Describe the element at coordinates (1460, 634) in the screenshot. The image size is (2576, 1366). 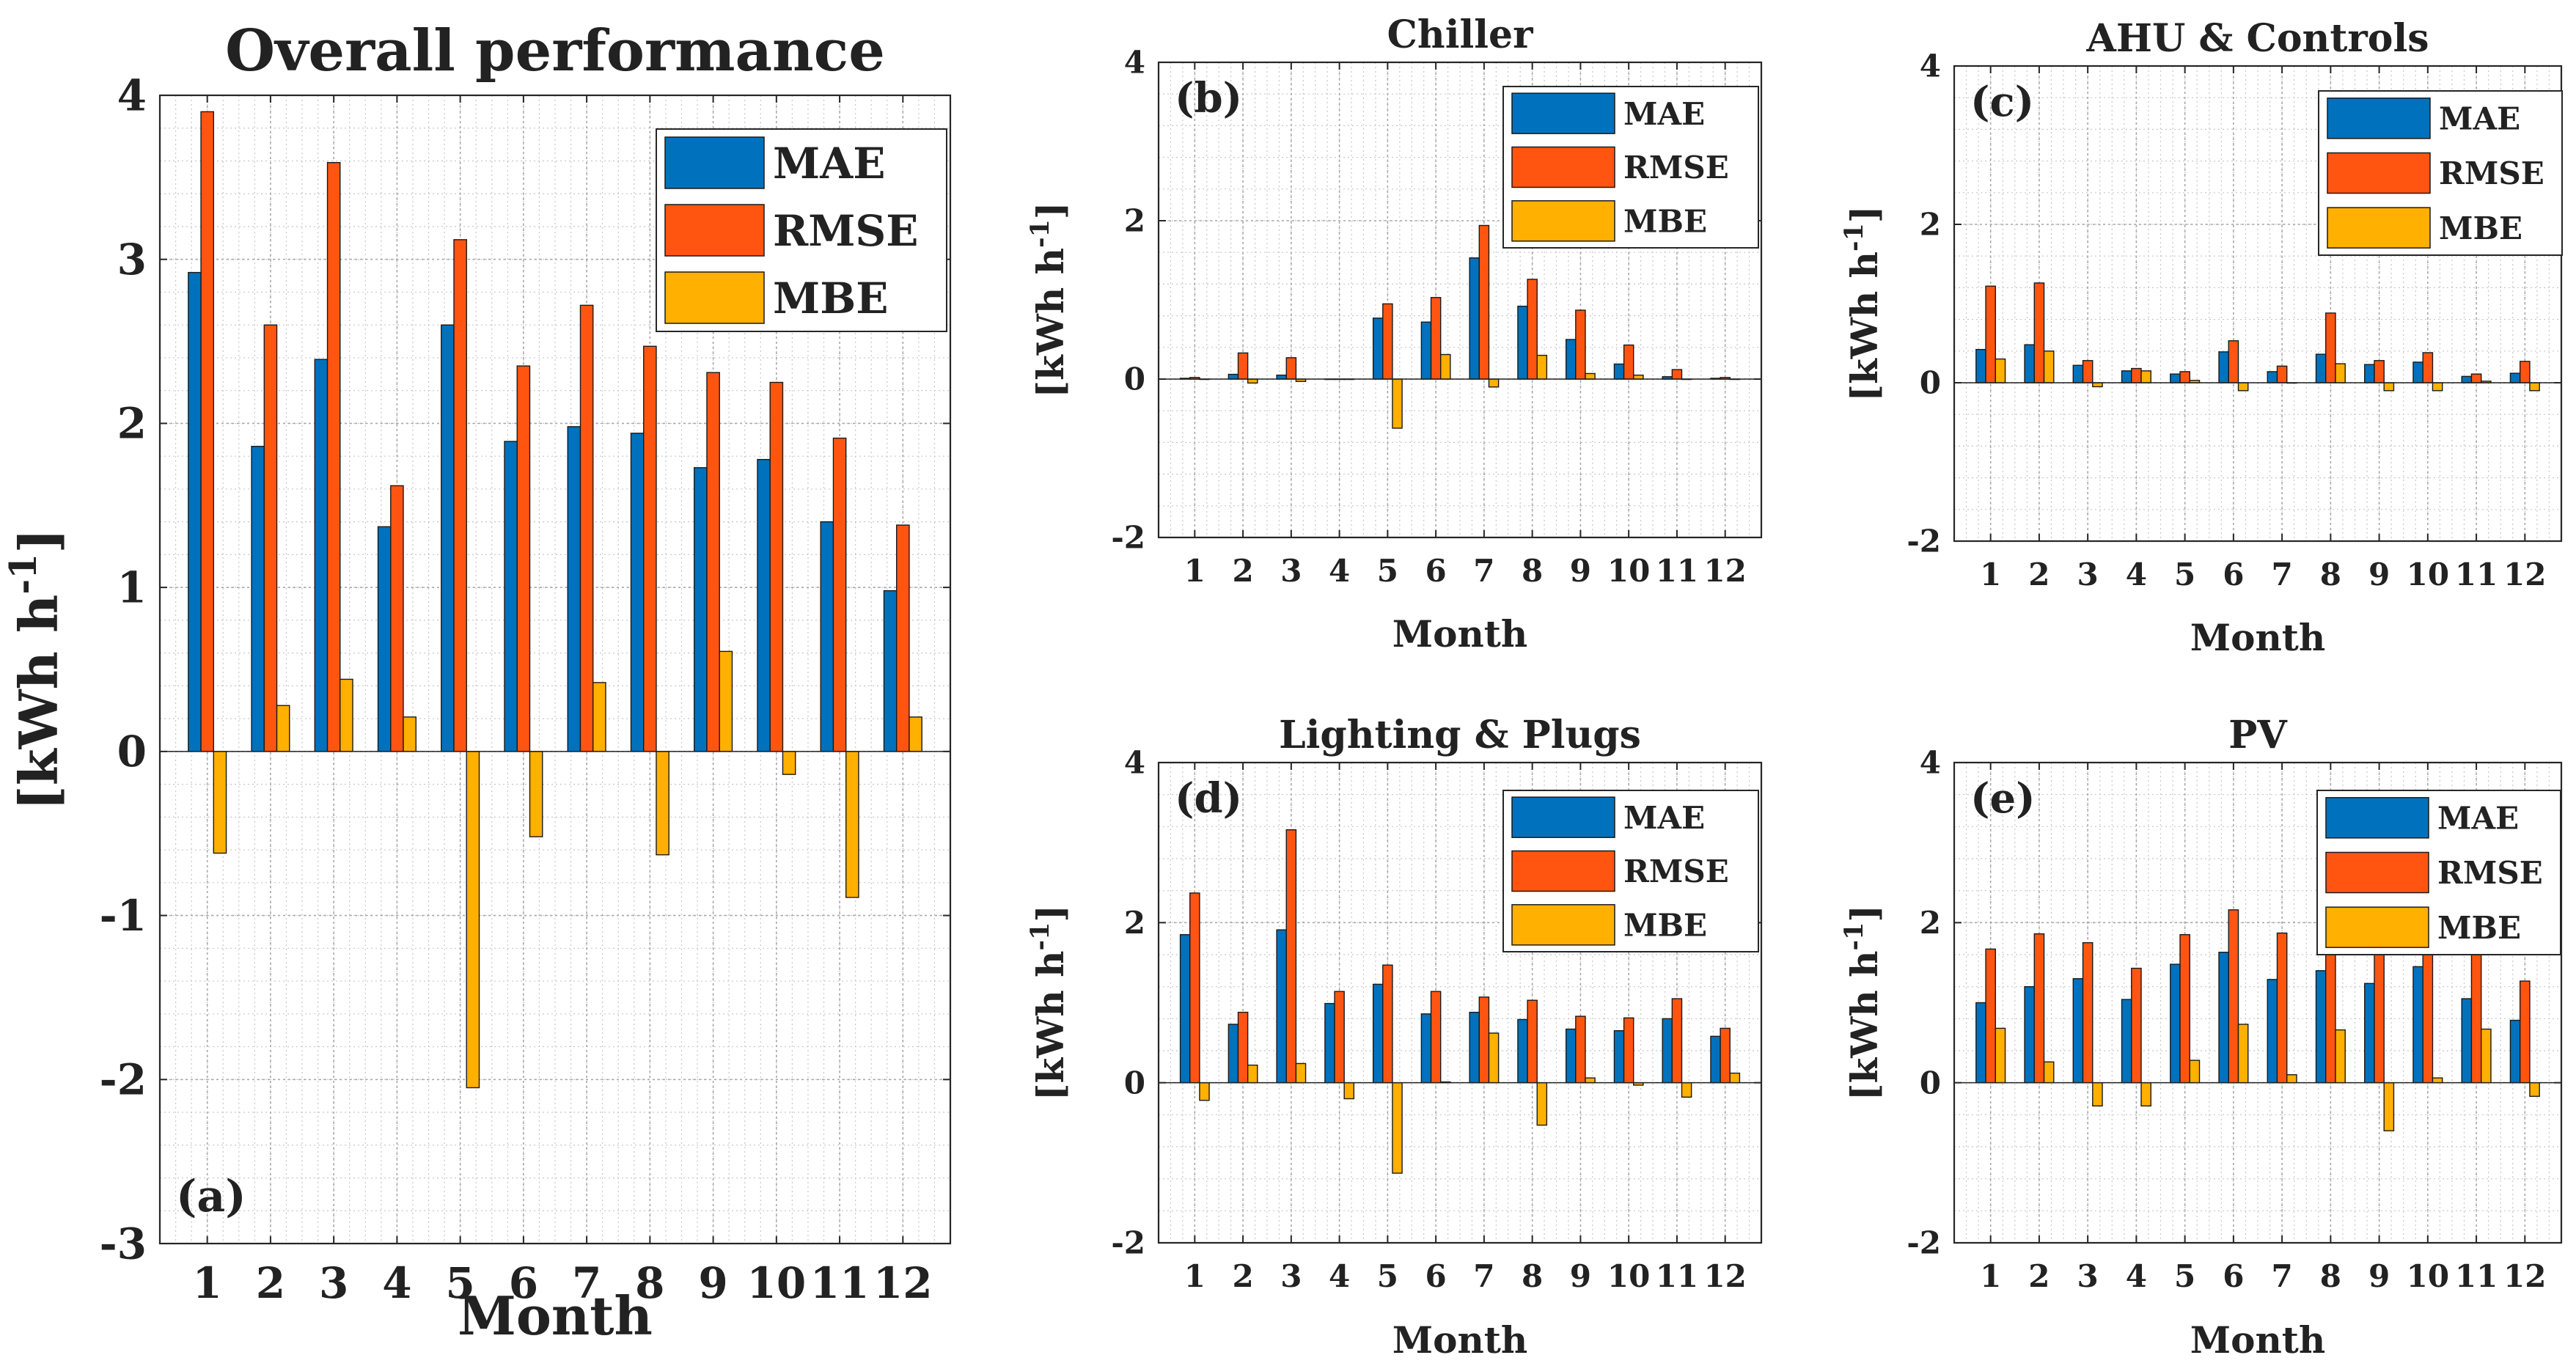
I see `x-axis-label: Month` at that location.